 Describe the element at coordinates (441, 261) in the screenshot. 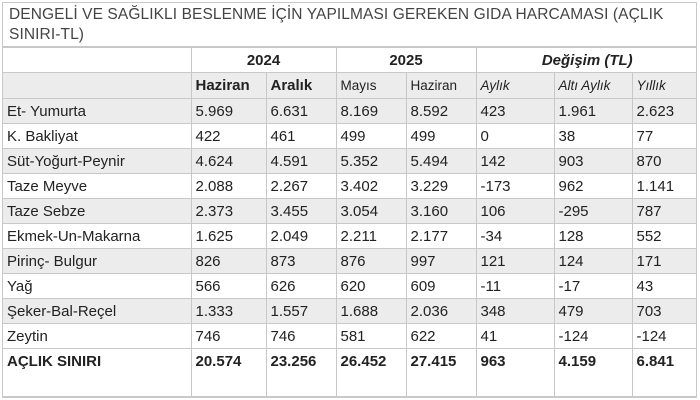

I see `cell-haziran-2025: 997` at that location.